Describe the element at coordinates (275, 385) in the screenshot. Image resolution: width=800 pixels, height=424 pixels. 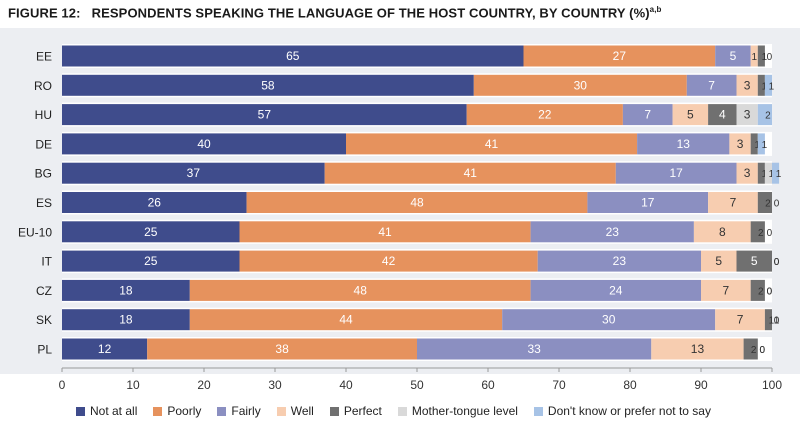
I see `x-tick-label: 30` at that location.